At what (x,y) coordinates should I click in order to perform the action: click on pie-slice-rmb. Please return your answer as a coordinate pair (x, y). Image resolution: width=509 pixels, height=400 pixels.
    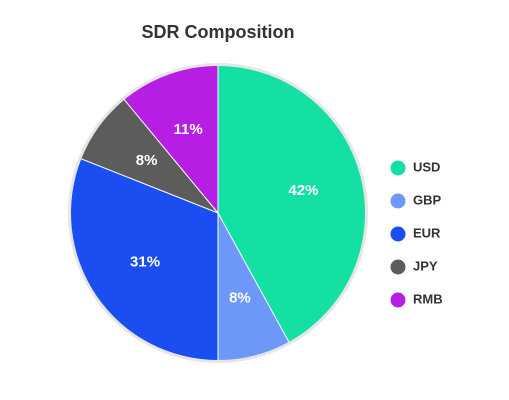
    Looking at the image, I should click on (171, 139).